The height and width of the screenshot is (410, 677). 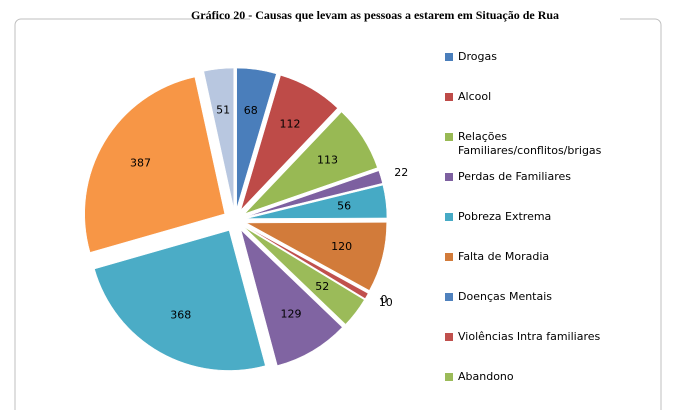 What do you see at coordinates (322, 286) in the screenshot?
I see `data-label: 52` at bounding box center [322, 286].